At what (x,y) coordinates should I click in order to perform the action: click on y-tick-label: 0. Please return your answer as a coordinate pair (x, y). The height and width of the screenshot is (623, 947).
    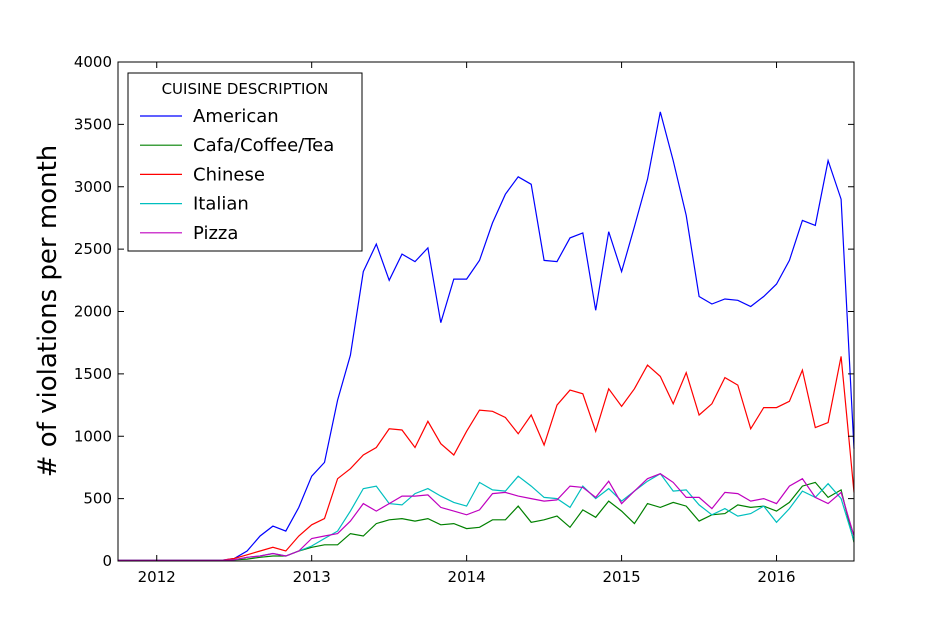
    Looking at the image, I should click on (107, 561).